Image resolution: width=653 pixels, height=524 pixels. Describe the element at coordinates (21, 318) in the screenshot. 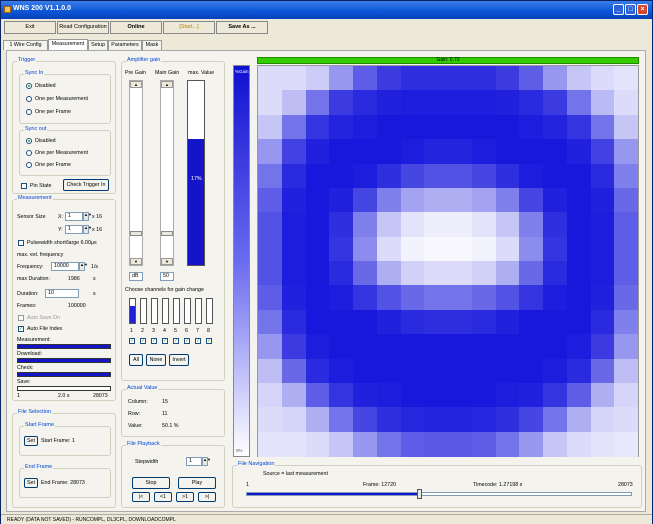

I see `auto-save-checkbox` at that location.